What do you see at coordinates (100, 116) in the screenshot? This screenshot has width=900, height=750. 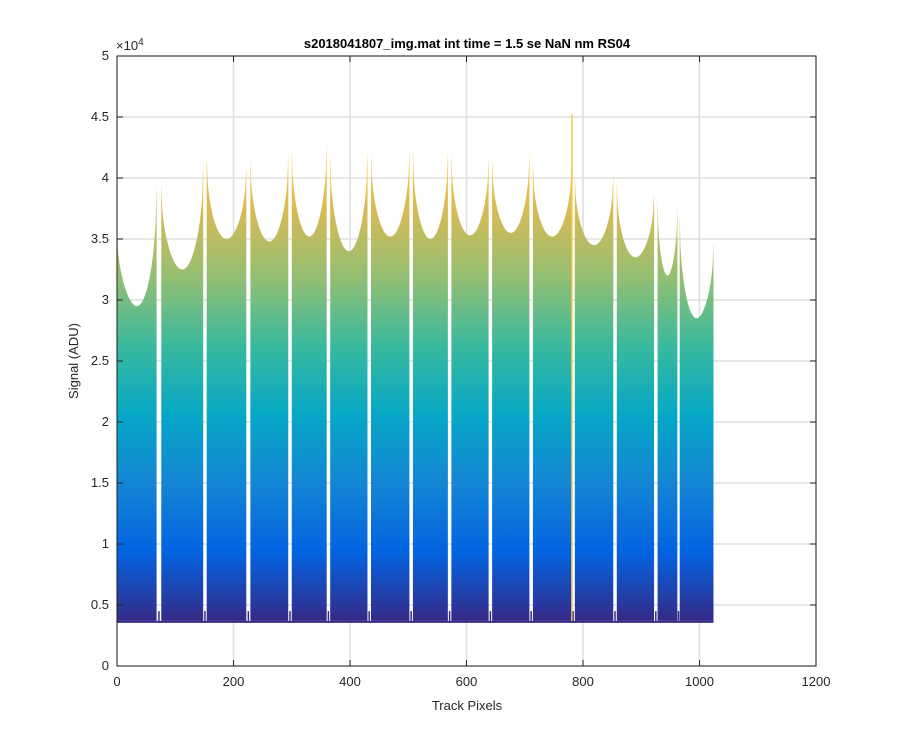 I see `y-tick-label: 4.5` at bounding box center [100, 116].